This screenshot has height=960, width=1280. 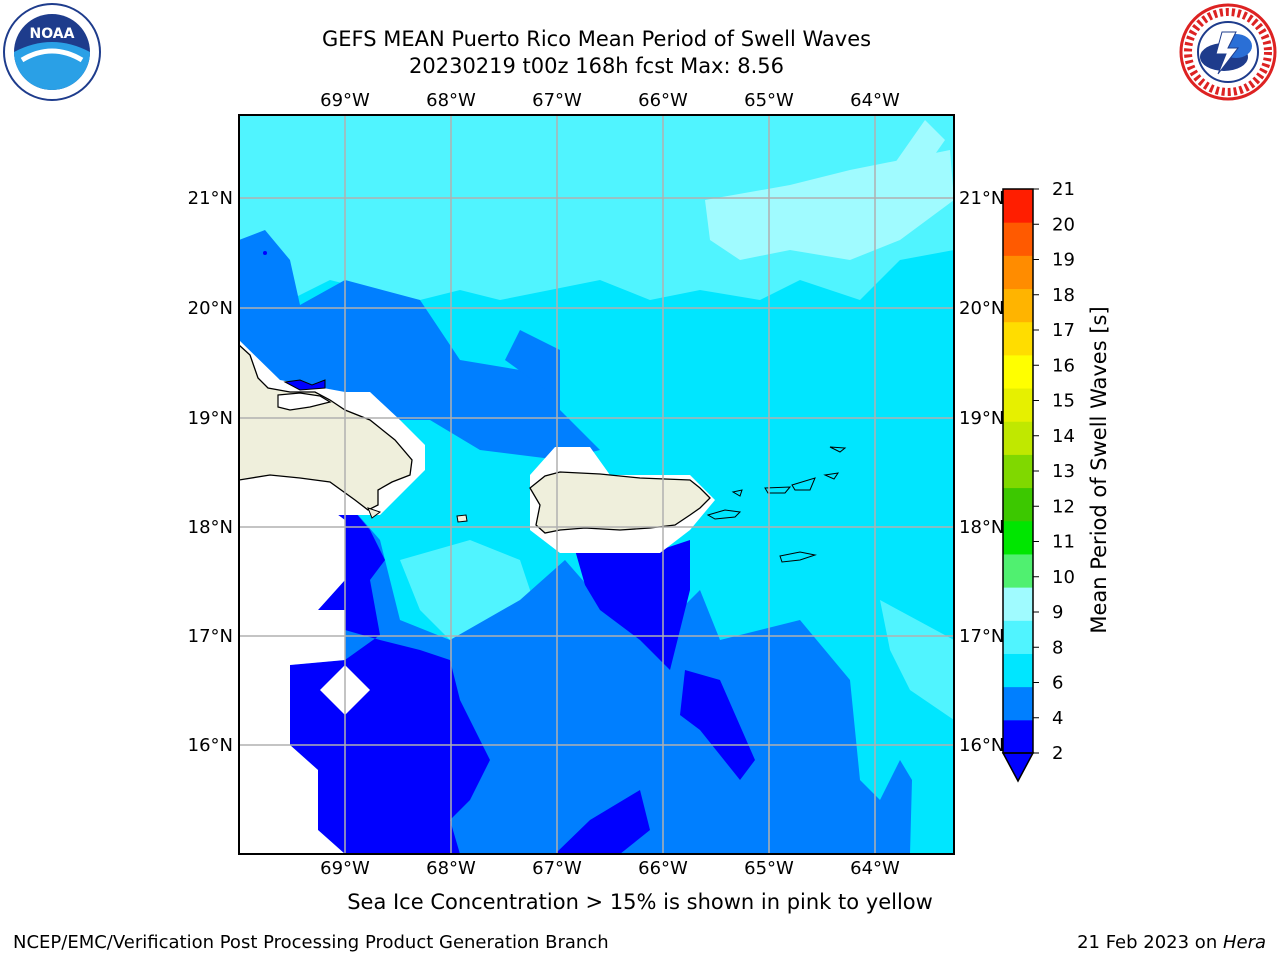 I want to click on isla-culebra, so click(x=737, y=493).